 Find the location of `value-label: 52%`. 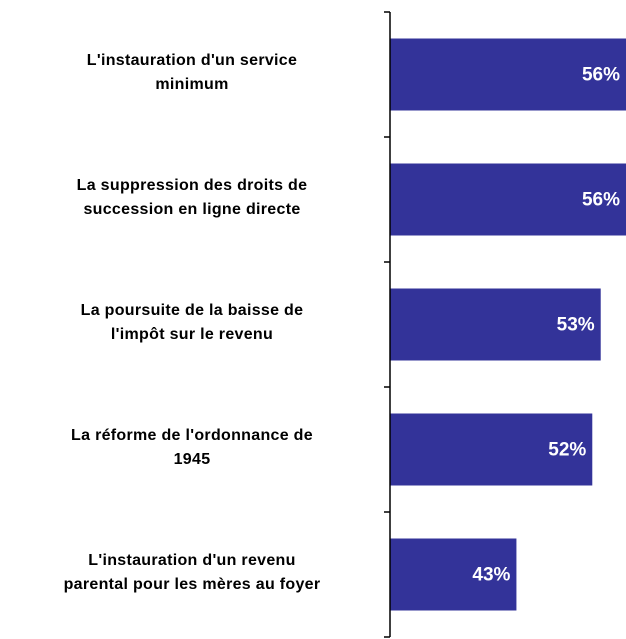

value-label: 52% is located at coordinates (567, 450).